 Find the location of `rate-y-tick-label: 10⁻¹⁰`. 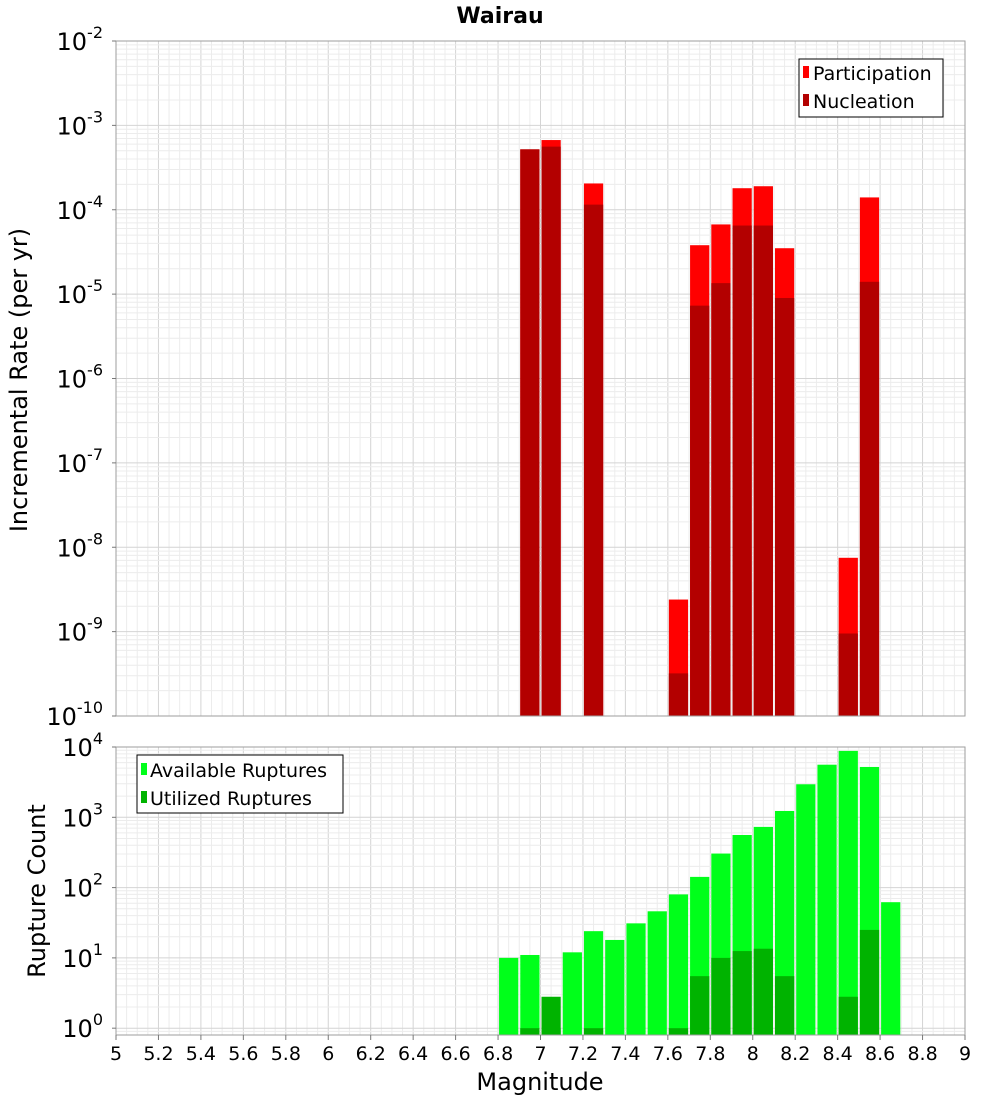

rate-y-tick-label: 10⁻¹⁰ is located at coordinates (74, 714).